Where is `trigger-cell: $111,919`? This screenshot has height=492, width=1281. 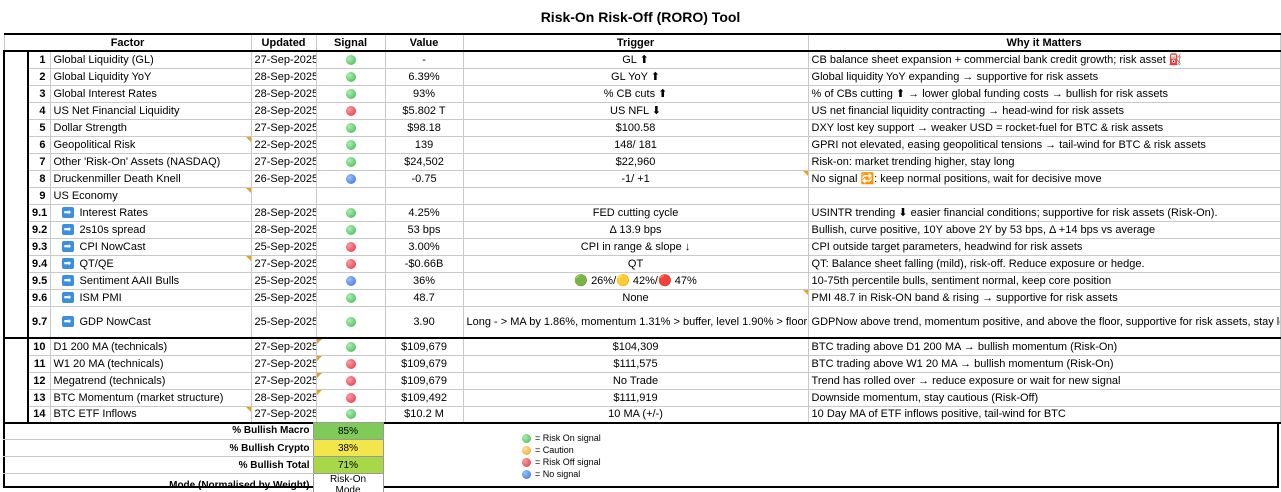
trigger-cell: $111,919 is located at coordinates (635, 397).